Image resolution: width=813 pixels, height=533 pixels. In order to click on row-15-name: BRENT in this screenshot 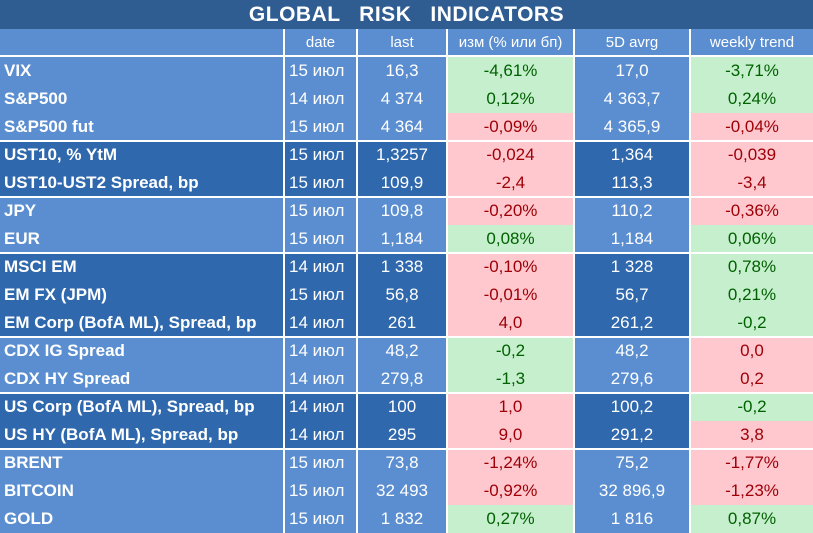, I will do `click(141, 463)`.